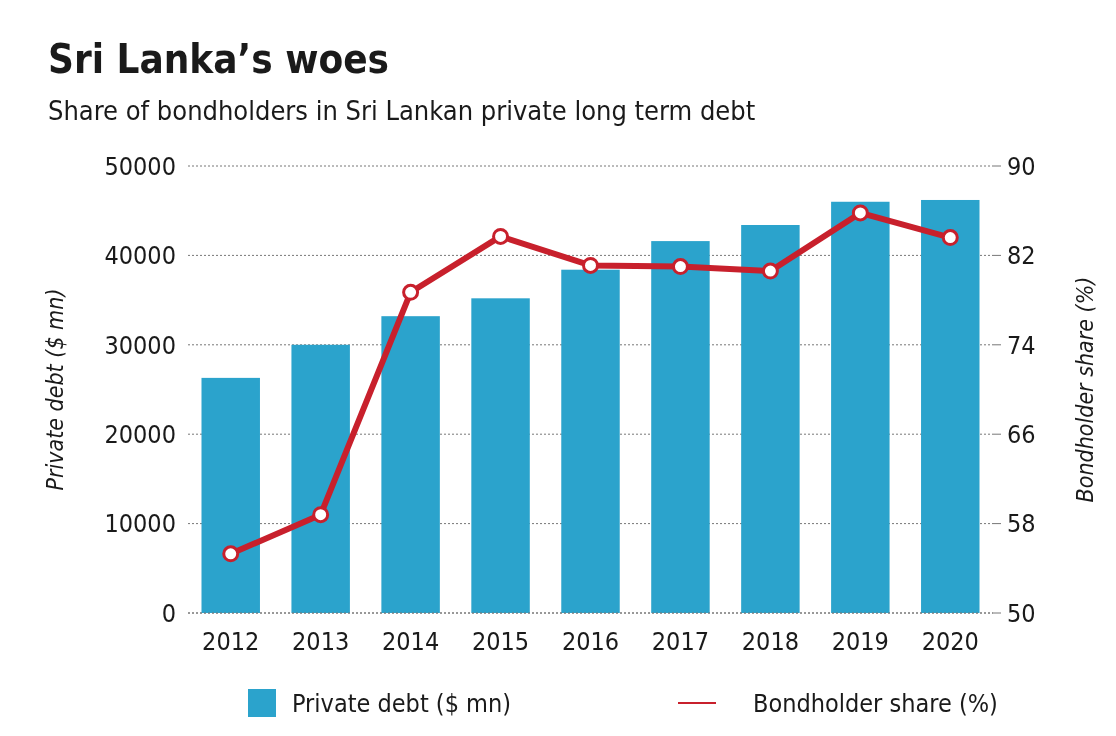 This screenshot has height=736, width=1116. Describe the element at coordinates (402, 703) in the screenshot. I see `legend-label: Private debt ($ mn)` at that location.